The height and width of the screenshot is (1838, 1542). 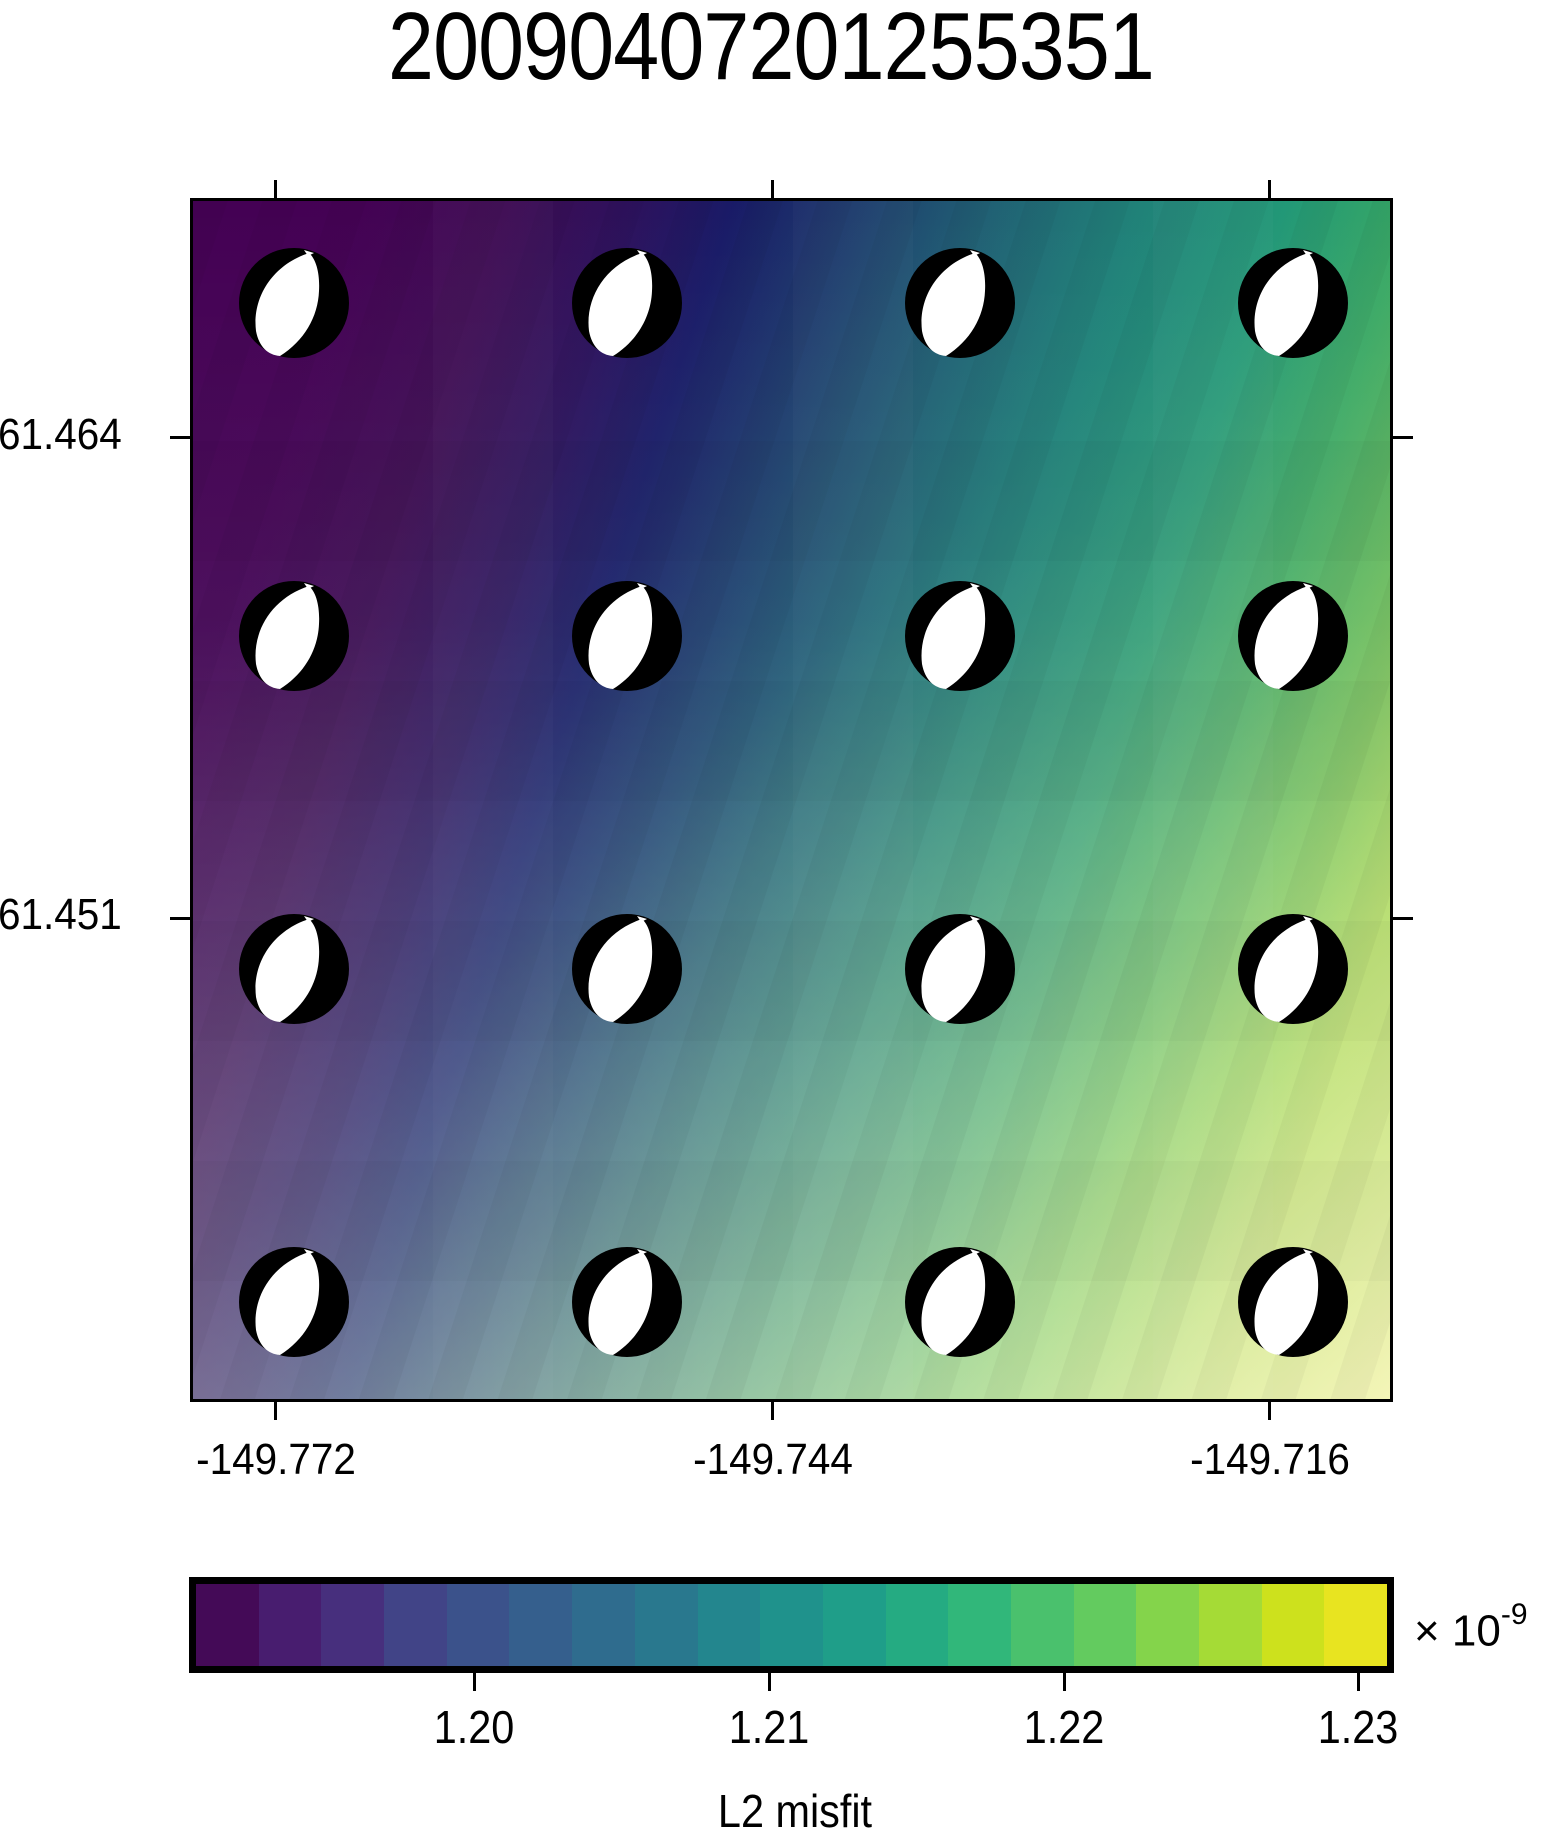 What do you see at coordinates (1358, 1727) in the screenshot?
I see `colorbar-tick-label: 1.23` at bounding box center [1358, 1727].